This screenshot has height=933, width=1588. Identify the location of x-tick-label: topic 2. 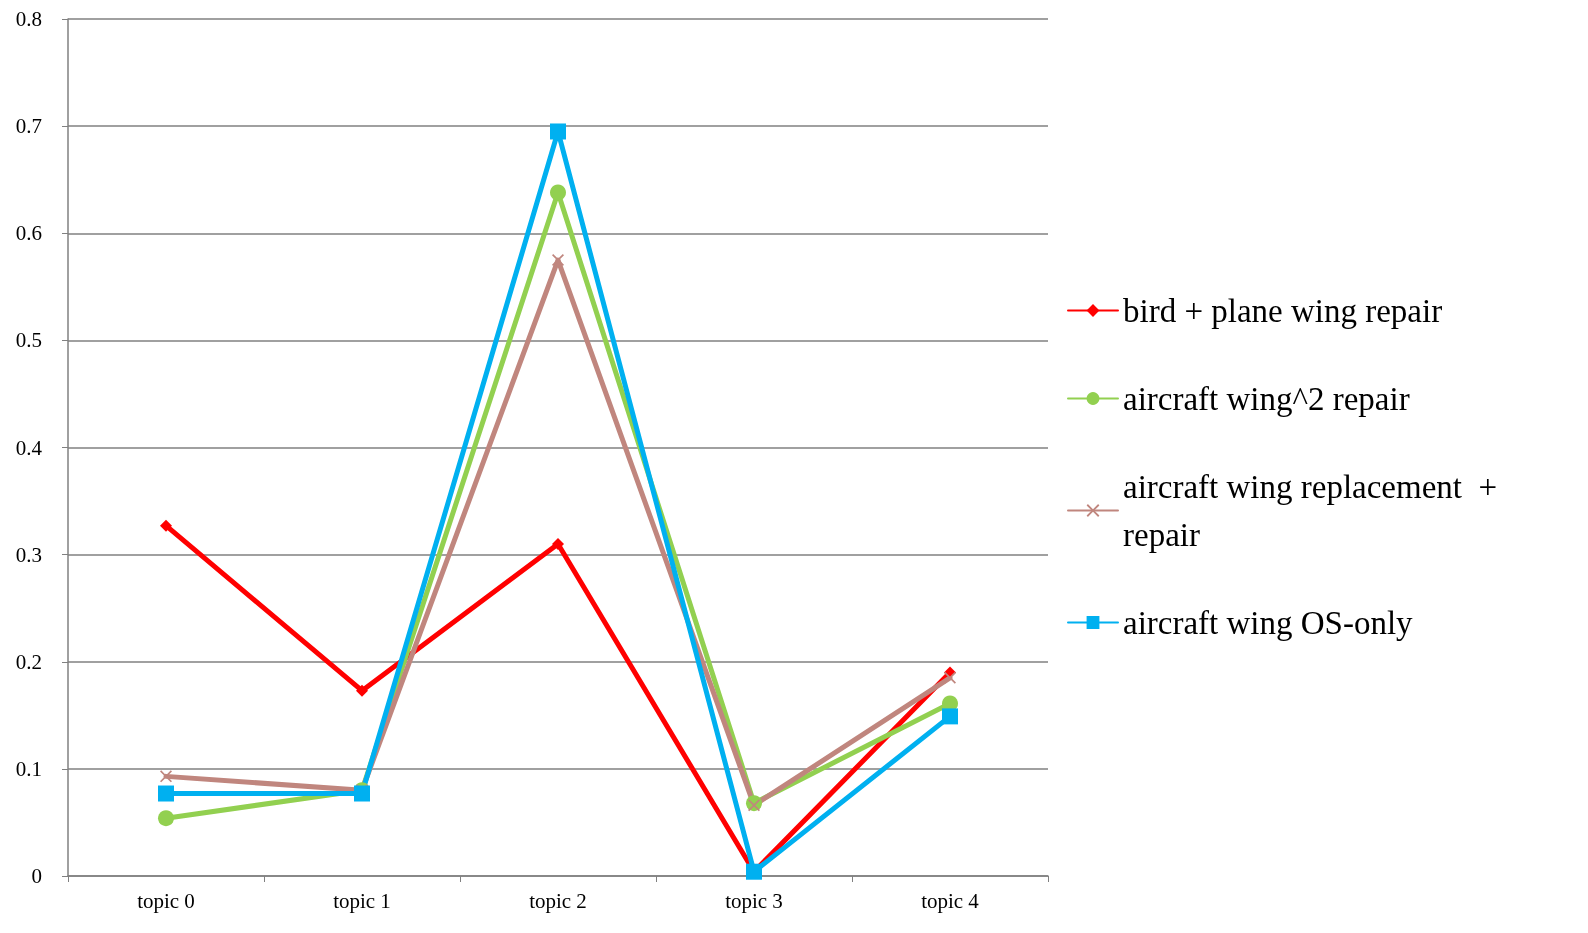
(558, 900).